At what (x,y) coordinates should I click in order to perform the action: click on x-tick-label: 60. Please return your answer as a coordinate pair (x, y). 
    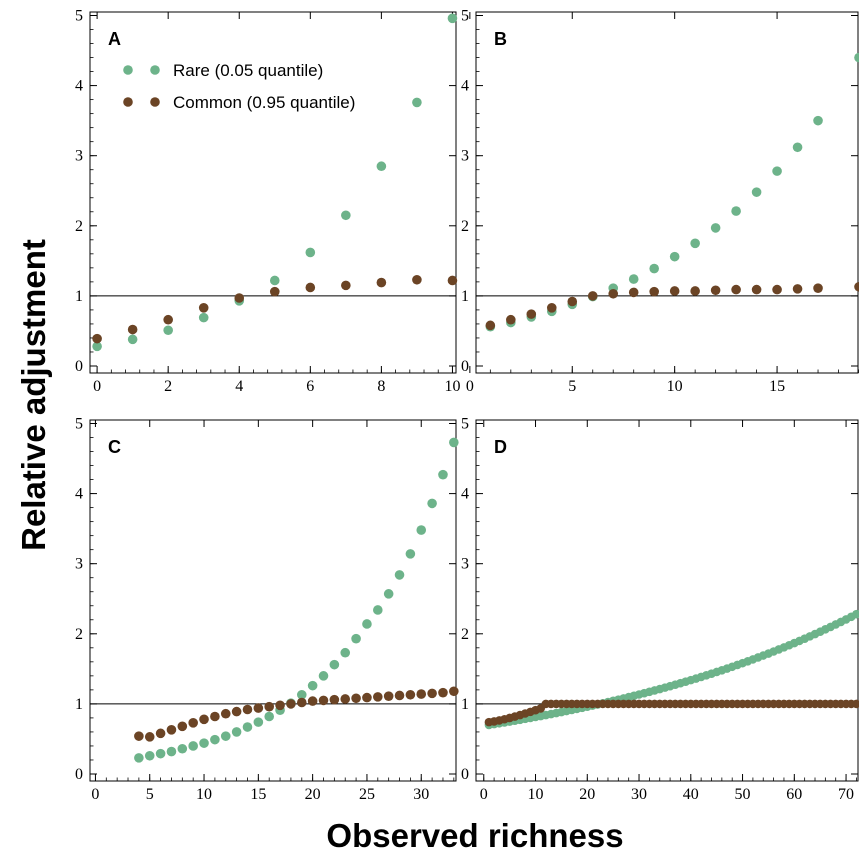
    Looking at the image, I should click on (794, 794).